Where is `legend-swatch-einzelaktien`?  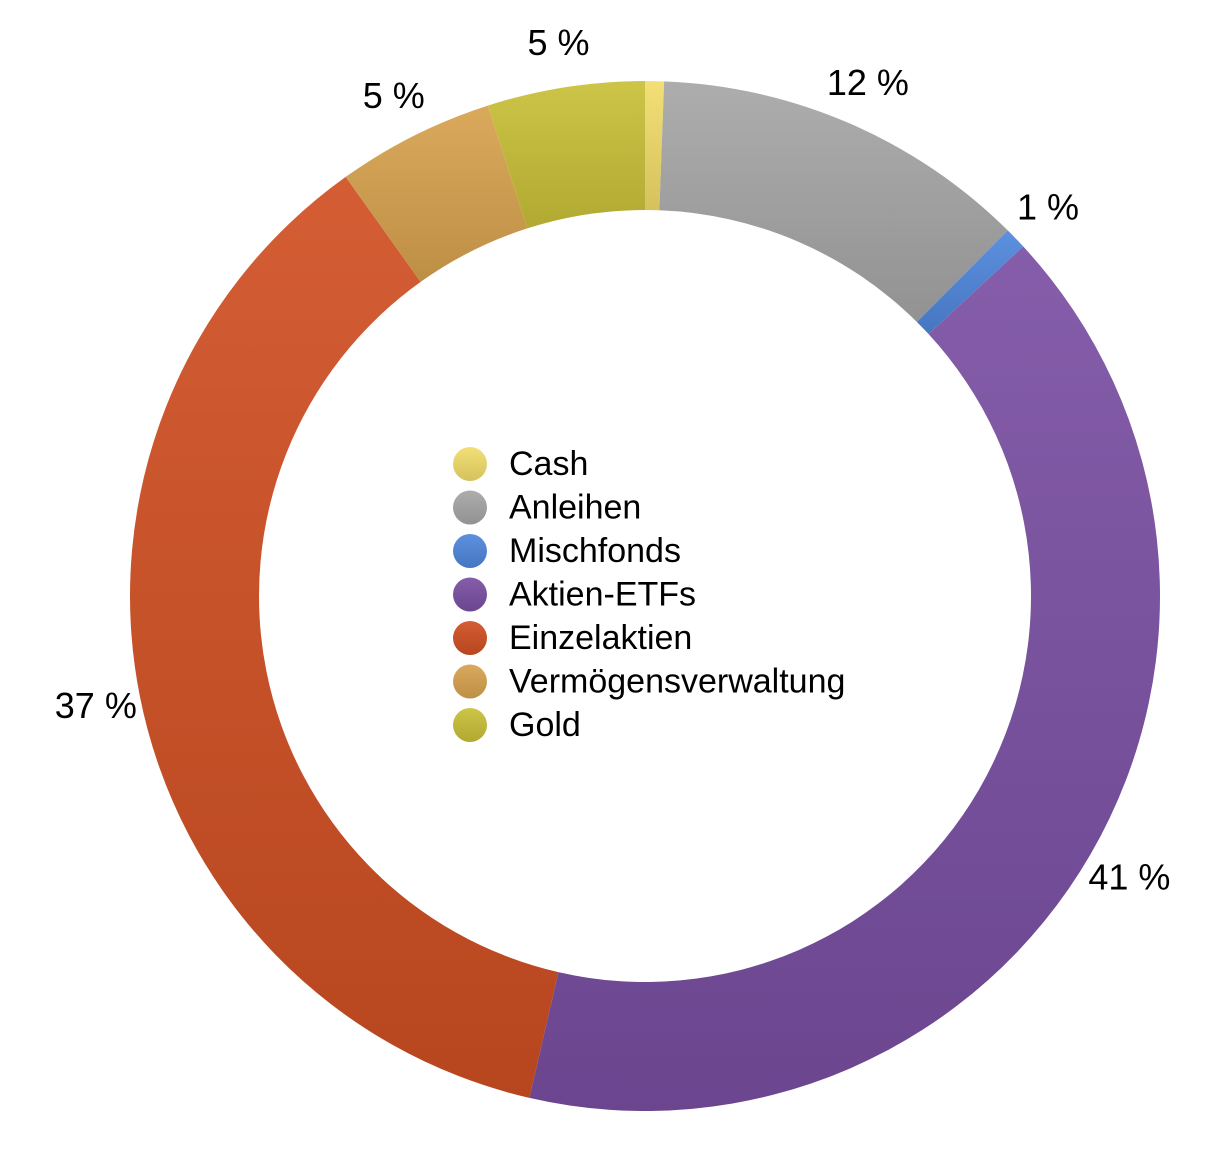 legend-swatch-einzelaktien is located at coordinates (470, 638).